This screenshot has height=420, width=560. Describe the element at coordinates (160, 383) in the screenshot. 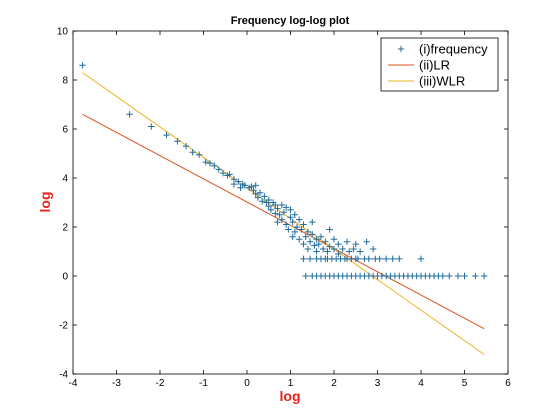

I see `x-tick-label: -2` at that location.